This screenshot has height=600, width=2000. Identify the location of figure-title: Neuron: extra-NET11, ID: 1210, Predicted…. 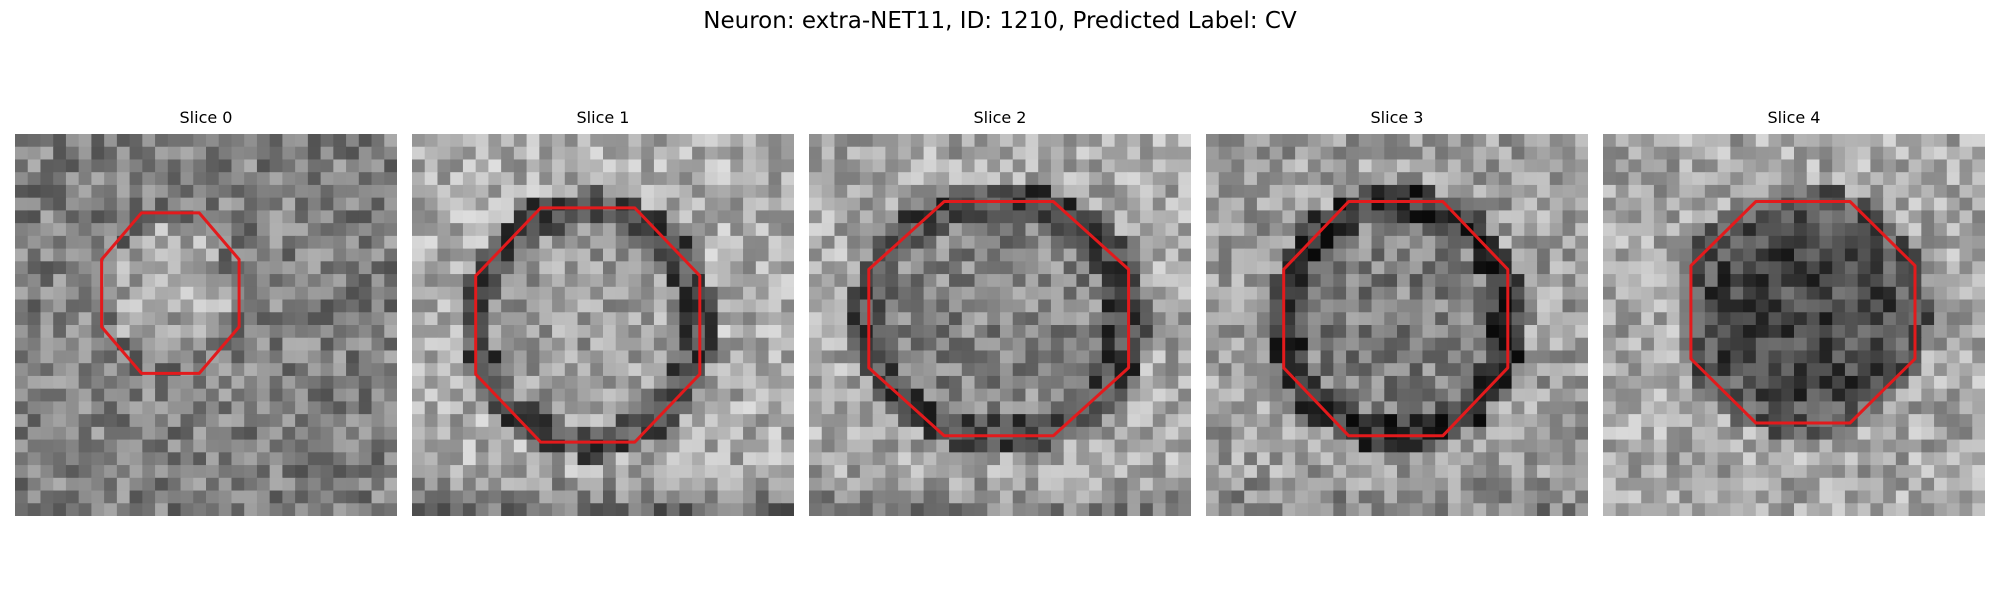
(1000, 21).